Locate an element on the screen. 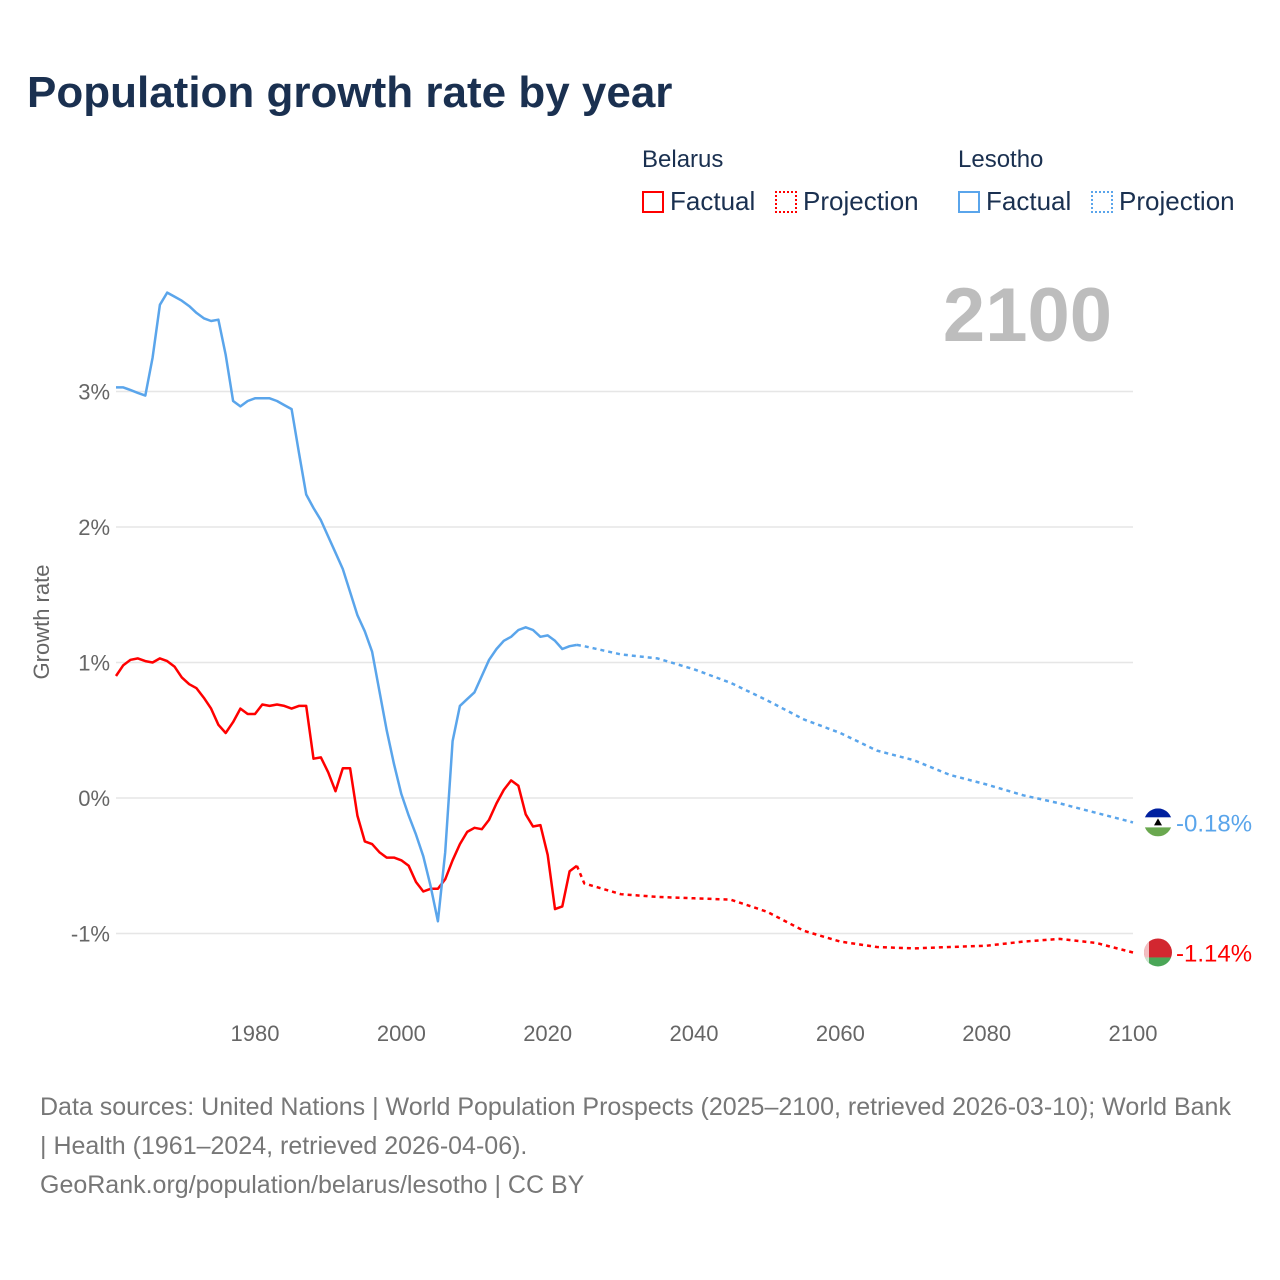 This screenshot has height=1280, width=1280. current-year-label: 2100 is located at coordinates (1027, 315).